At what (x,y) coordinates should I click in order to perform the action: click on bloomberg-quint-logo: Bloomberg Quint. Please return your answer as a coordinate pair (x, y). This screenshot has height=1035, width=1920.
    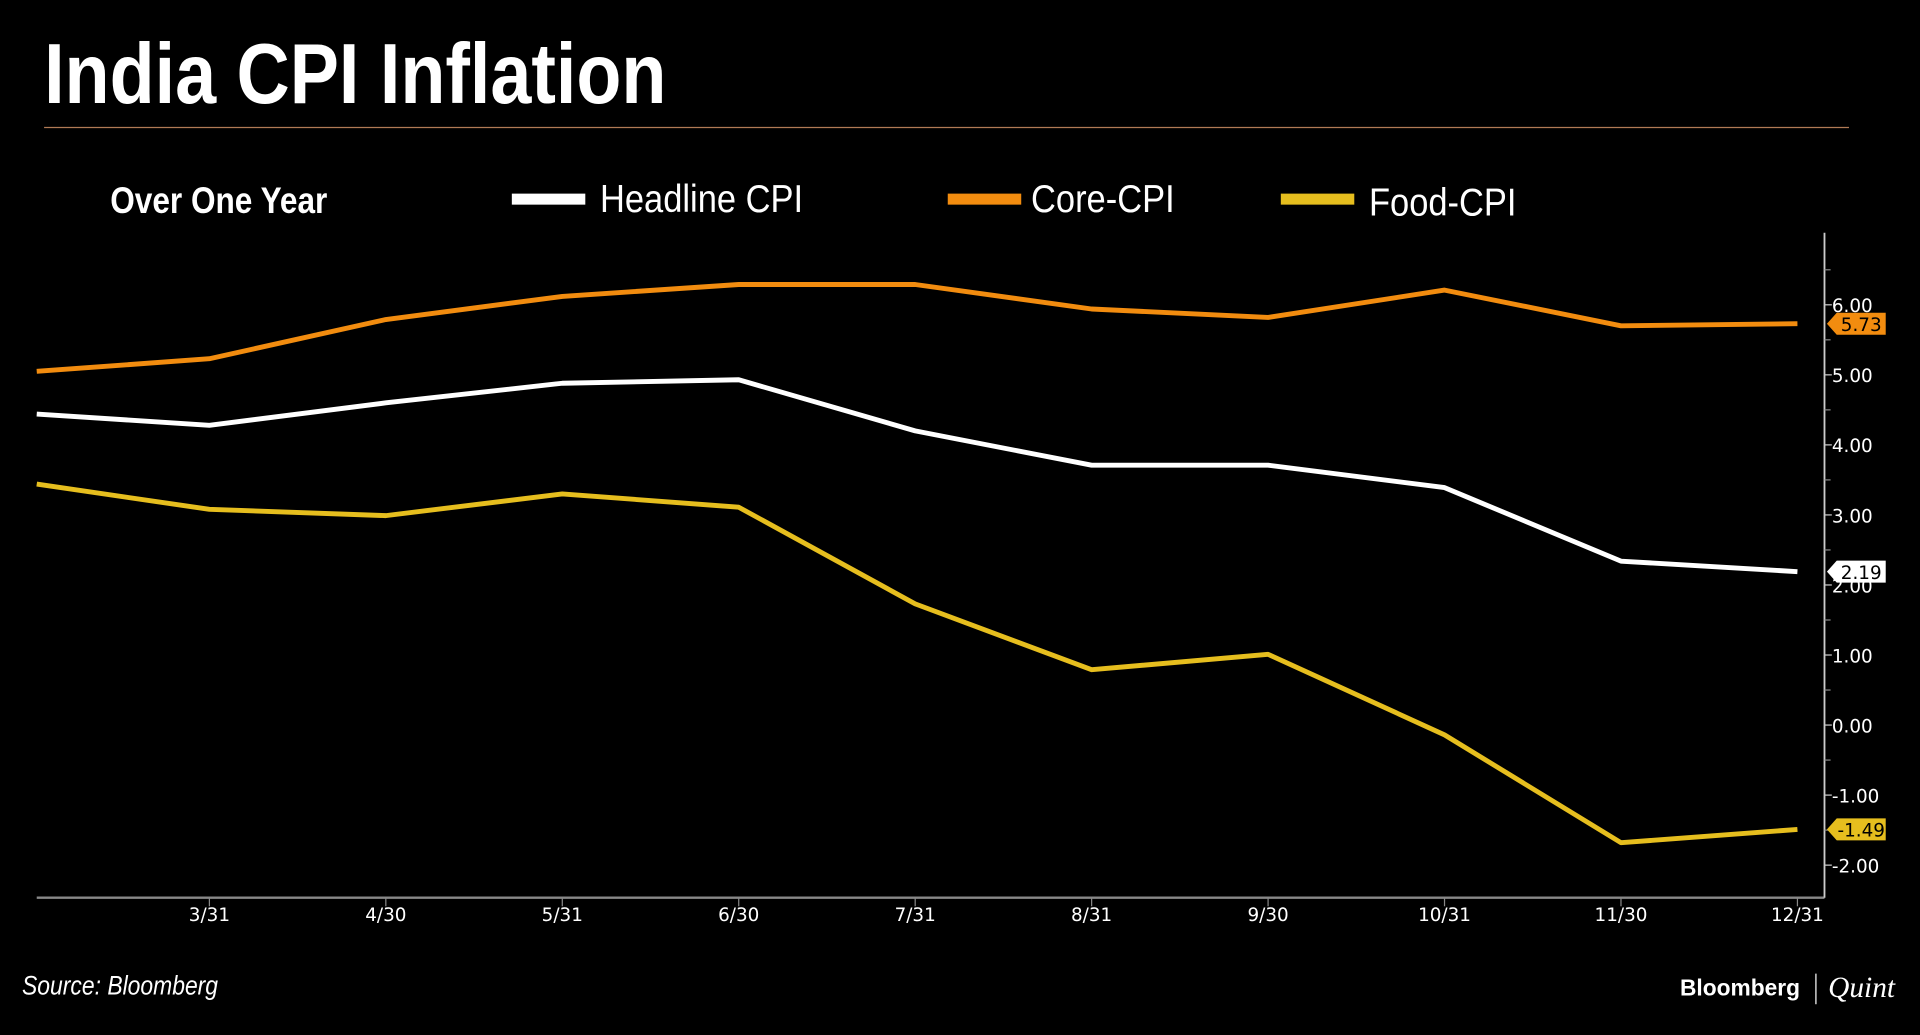
    Looking at the image, I should click on (1788, 988).